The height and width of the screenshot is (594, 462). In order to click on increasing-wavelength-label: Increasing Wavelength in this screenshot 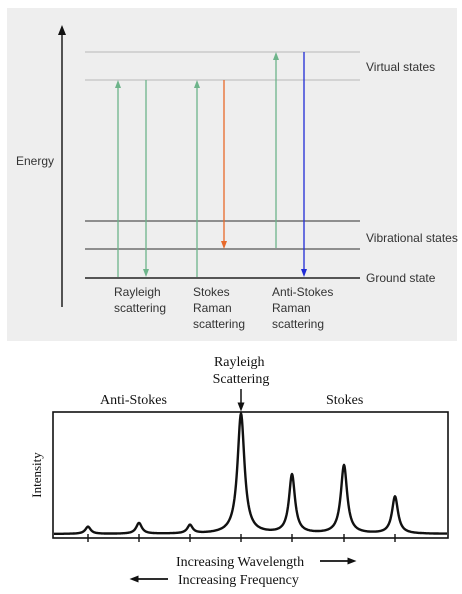, I will do `click(240, 562)`.